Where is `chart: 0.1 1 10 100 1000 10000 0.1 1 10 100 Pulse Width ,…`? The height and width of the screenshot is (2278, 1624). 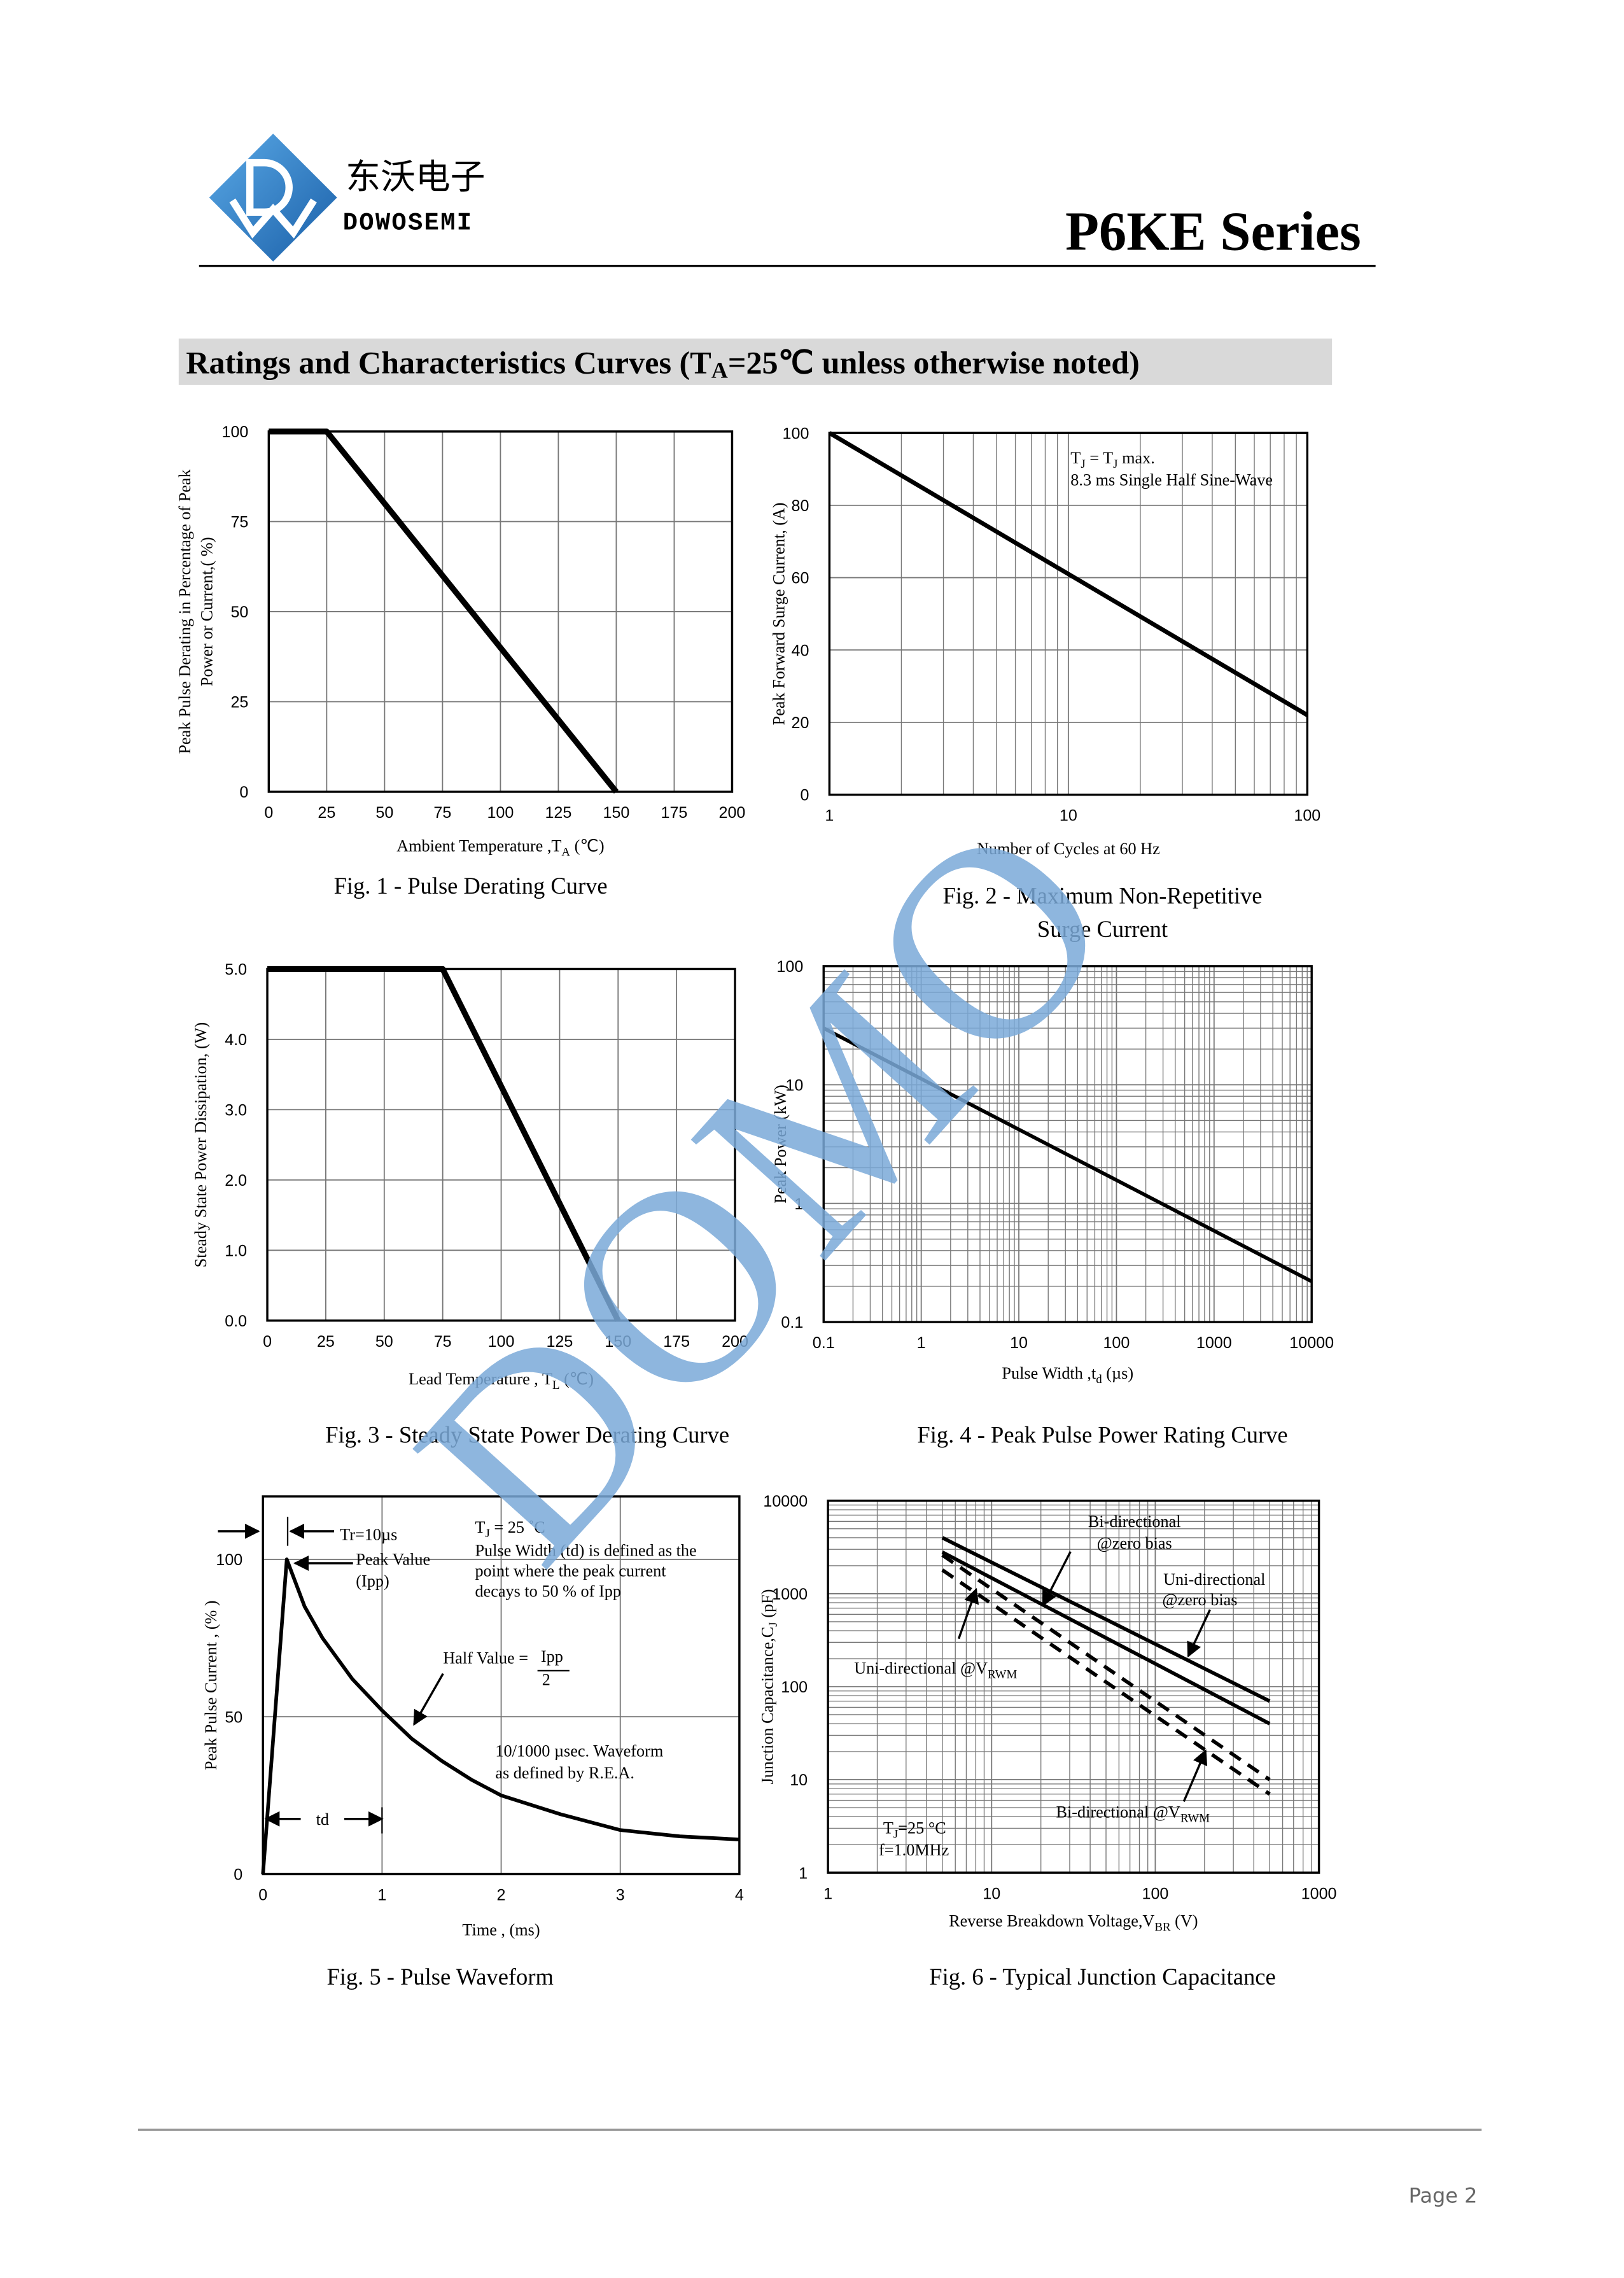
chart: 0.1 1 10 100 1000 10000 0.1 1 10 100 Pulse Width ,… is located at coordinates (1052, 1203).